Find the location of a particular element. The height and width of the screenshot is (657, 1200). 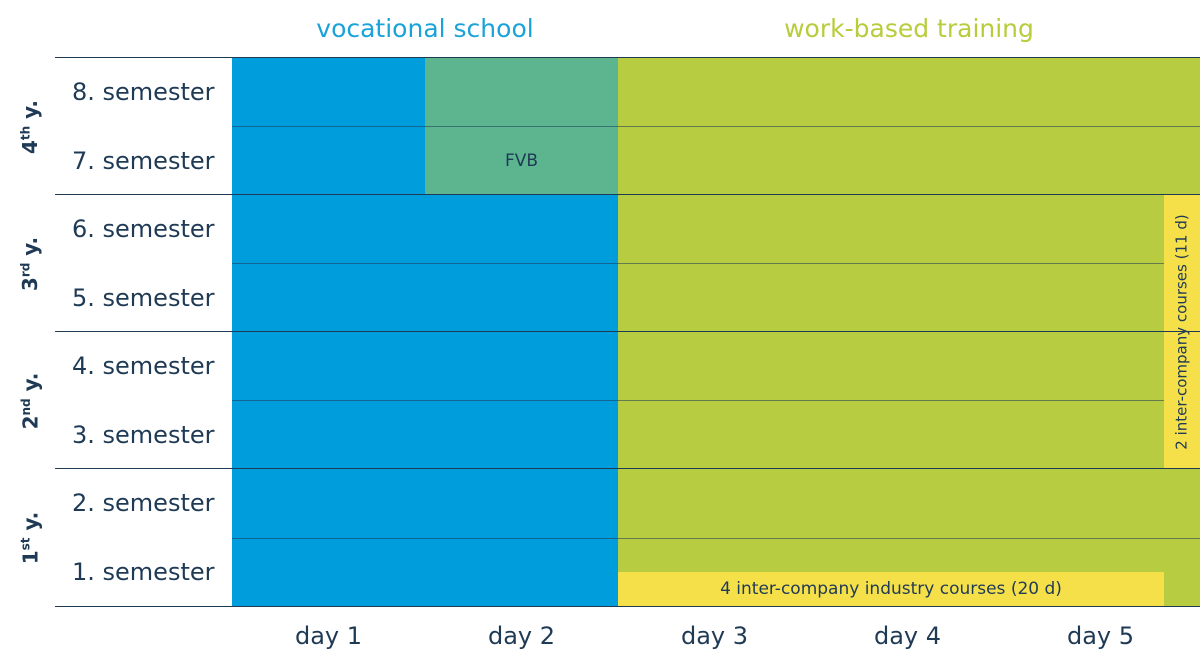

semester-label-6: 6. semester is located at coordinates (143, 229).